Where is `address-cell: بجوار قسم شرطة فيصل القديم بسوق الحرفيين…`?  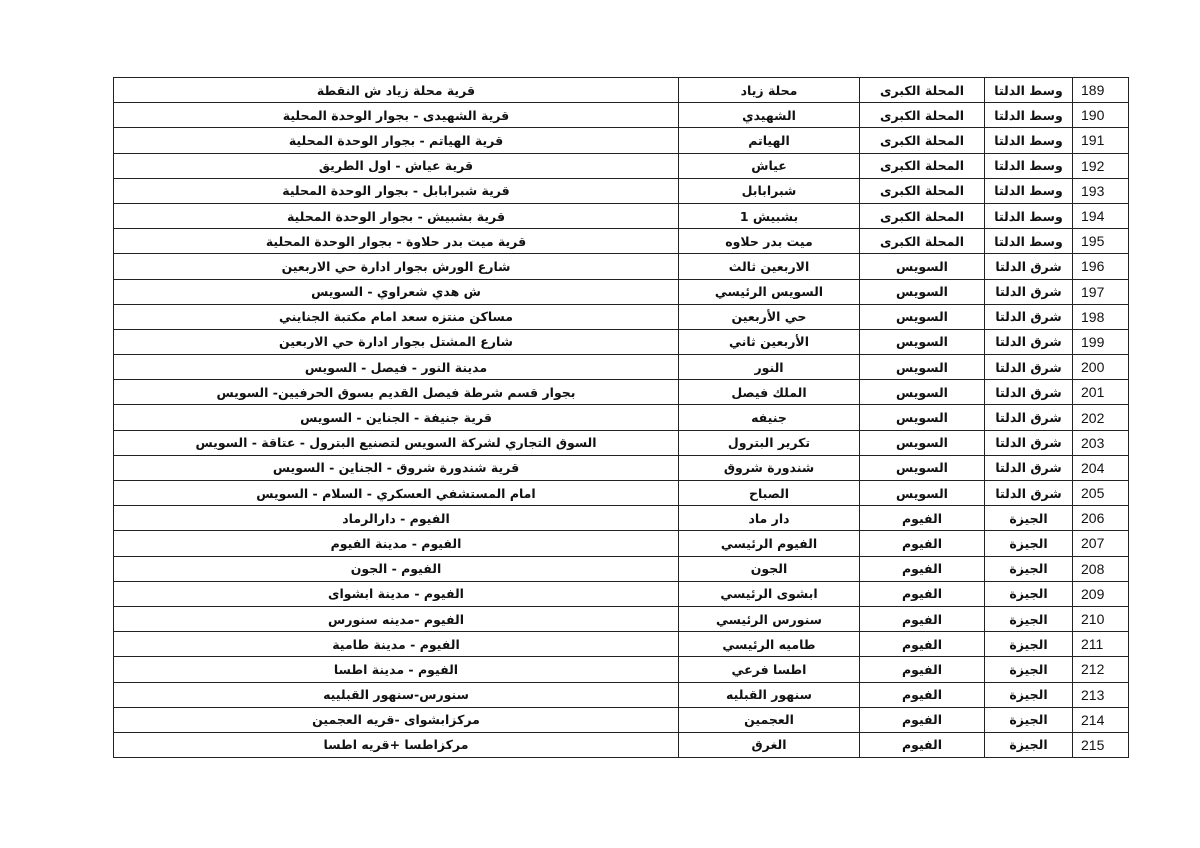
address-cell: بجوار قسم شرطة فيصل القديم بسوق الحرفيين… is located at coordinates (396, 392).